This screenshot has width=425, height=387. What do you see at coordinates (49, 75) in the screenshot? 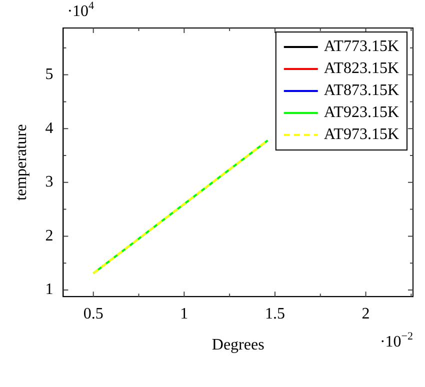
I see `y-tick-label: 5` at bounding box center [49, 75].